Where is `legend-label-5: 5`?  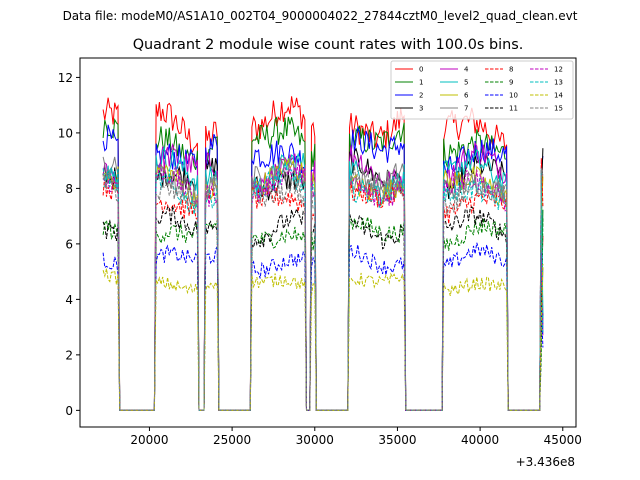
legend-label-5: 5 is located at coordinates (466, 83).